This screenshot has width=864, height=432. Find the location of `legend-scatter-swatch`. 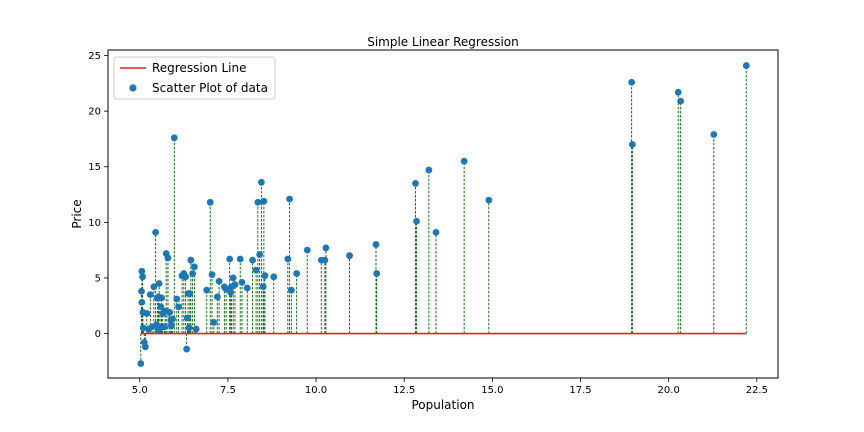

legend-scatter-swatch is located at coordinates (133, 88).